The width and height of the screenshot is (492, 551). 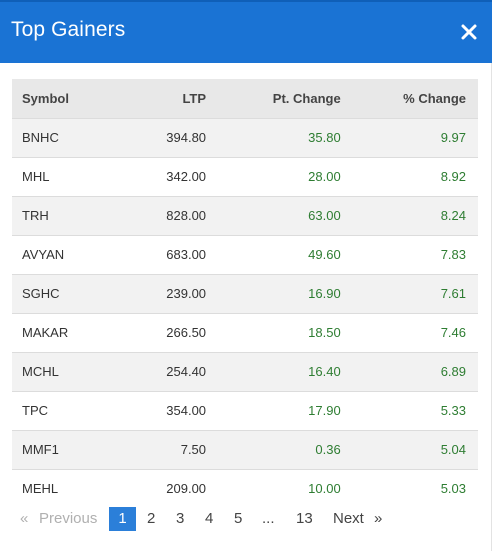 I want to click on column-header-pt-change: Pt. Change, so click(x=306, y=98).